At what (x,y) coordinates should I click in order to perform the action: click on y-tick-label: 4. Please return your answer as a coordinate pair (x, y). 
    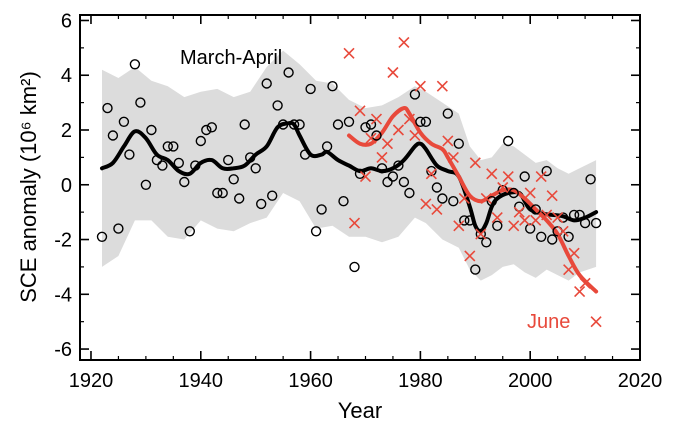
    Looking at the image, I should click on (66, 76).